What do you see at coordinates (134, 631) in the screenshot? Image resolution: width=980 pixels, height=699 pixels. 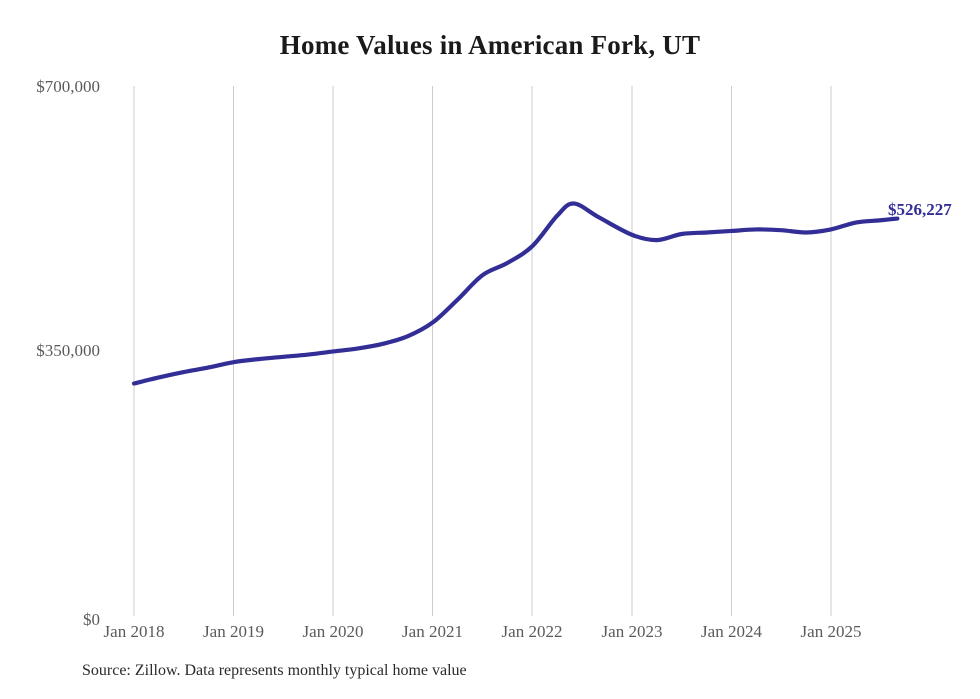 I see `x-axis-tick-jan-2018: Jan 2018` at bounding box center [134, 631].